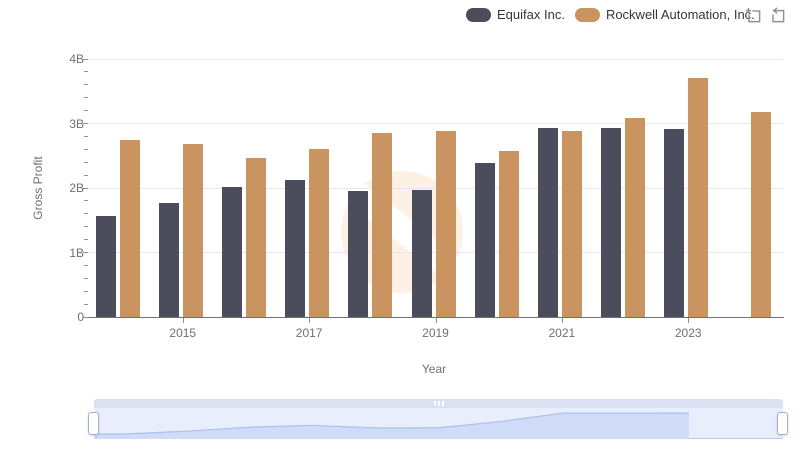 The height and width of the screenshot is (461, 800). I want to click on bar-2016-equifax, so click(231, 251).